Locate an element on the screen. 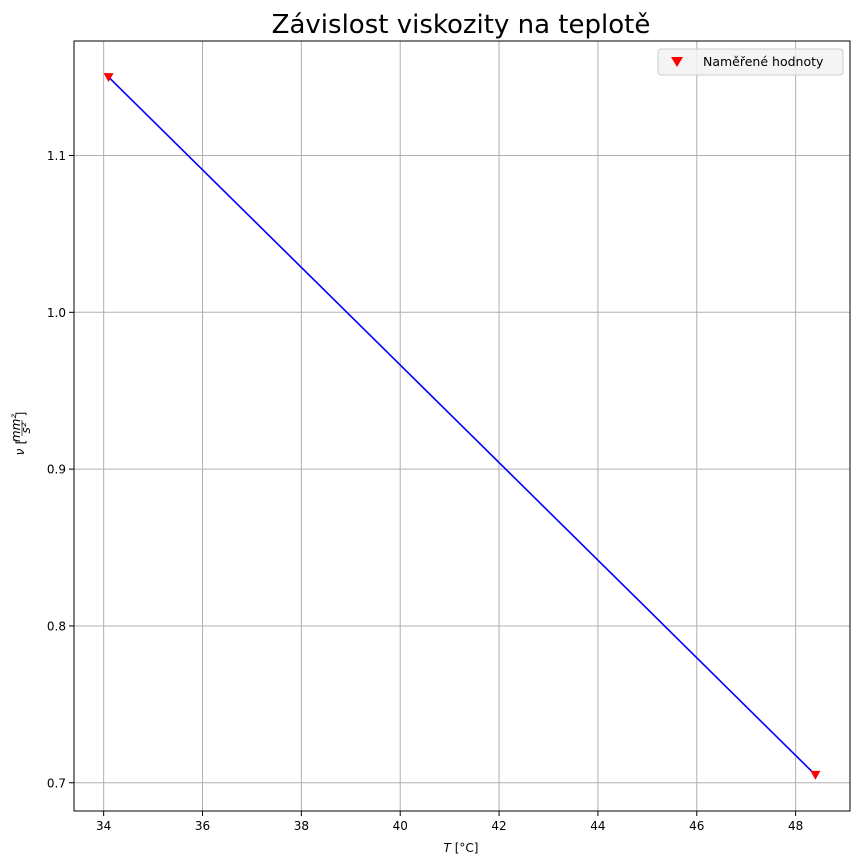 The height and width of the screenshot is (867, 858). y-tick-label: 1.0 is located at coordinates (56, 313).